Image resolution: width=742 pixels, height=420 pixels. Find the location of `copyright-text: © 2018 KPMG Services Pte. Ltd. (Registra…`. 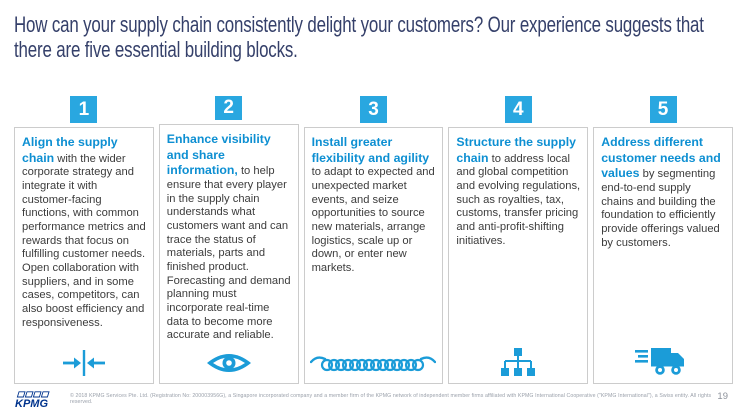

copyright-text: © 2018 KPMG Services Pte. Ltd. (Registra… is located at coordinates (391, 399).